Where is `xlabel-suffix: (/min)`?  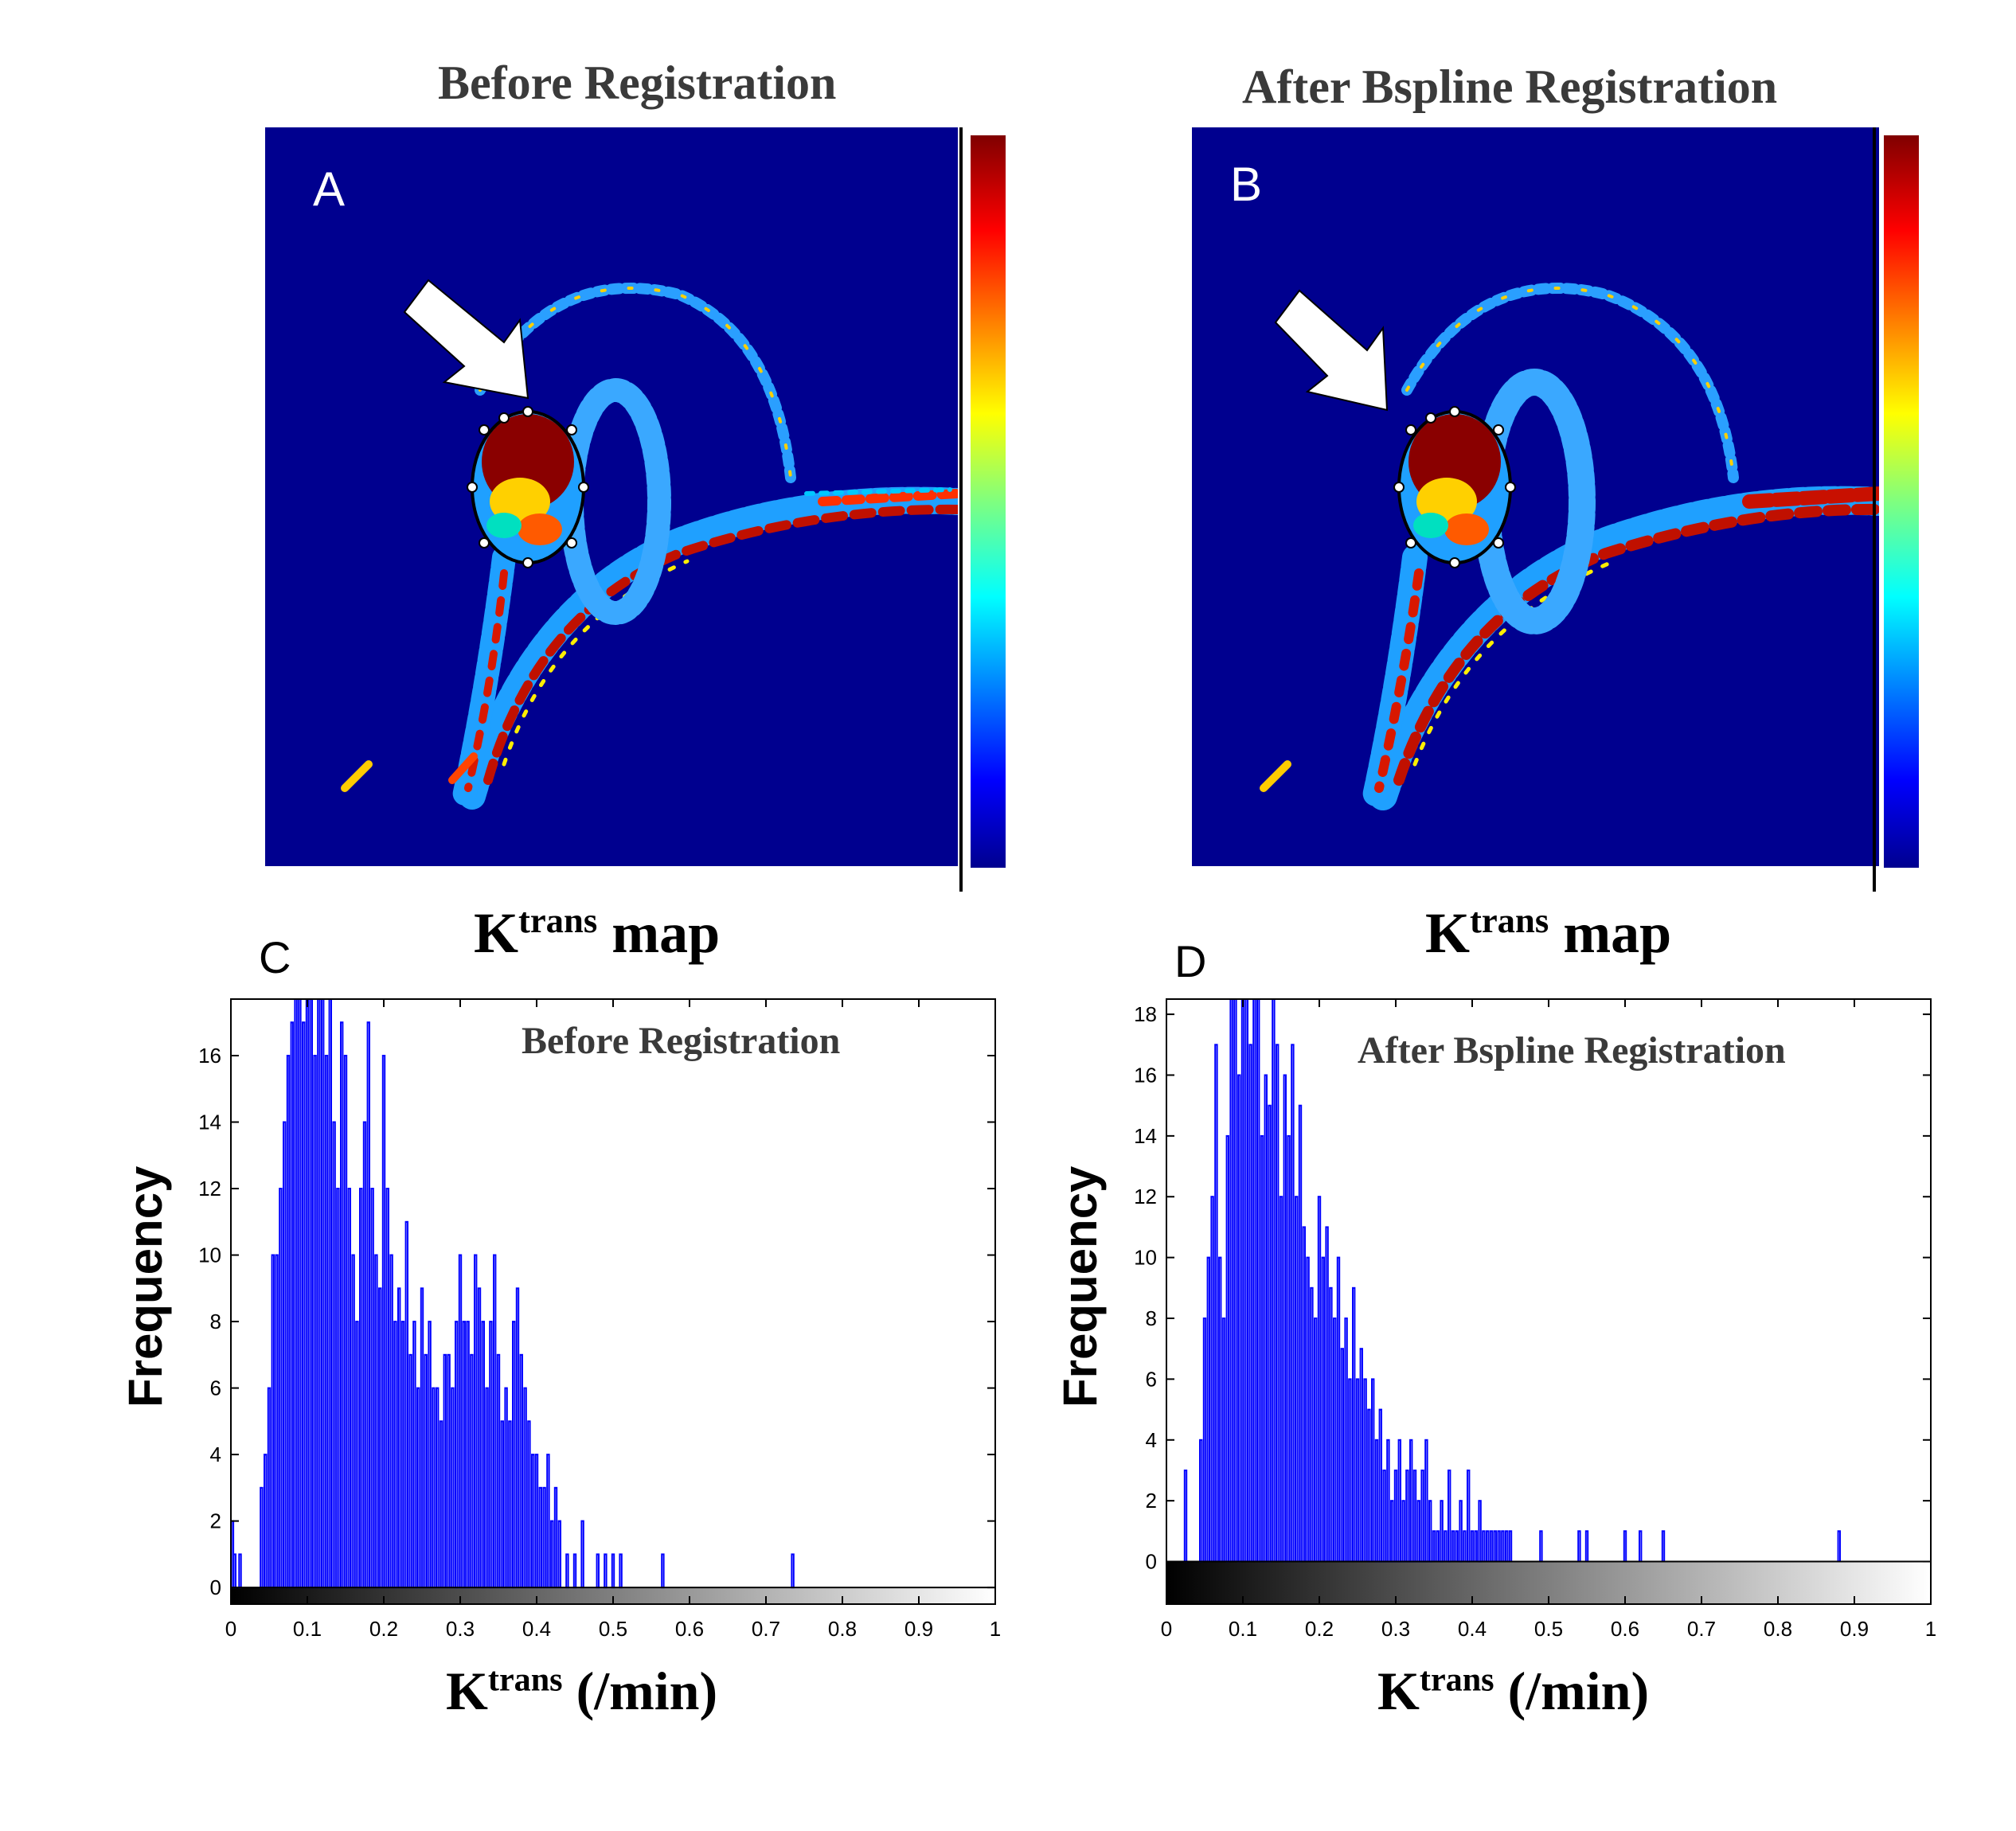 xlabel-suffix: (/min) is located at coordinates (1572, 1691).